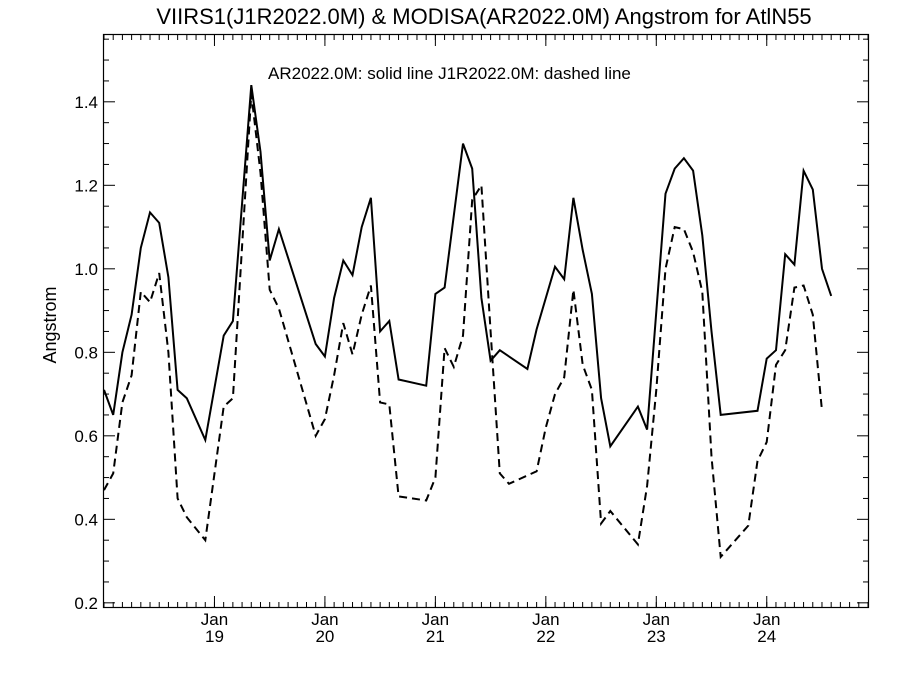 The width and height of the screenshot is (900, 675). What do you see at coordinates (766, 636) in the screenshot?
I see `x-tick-year-label: 24` at bounding box center [766, 636].